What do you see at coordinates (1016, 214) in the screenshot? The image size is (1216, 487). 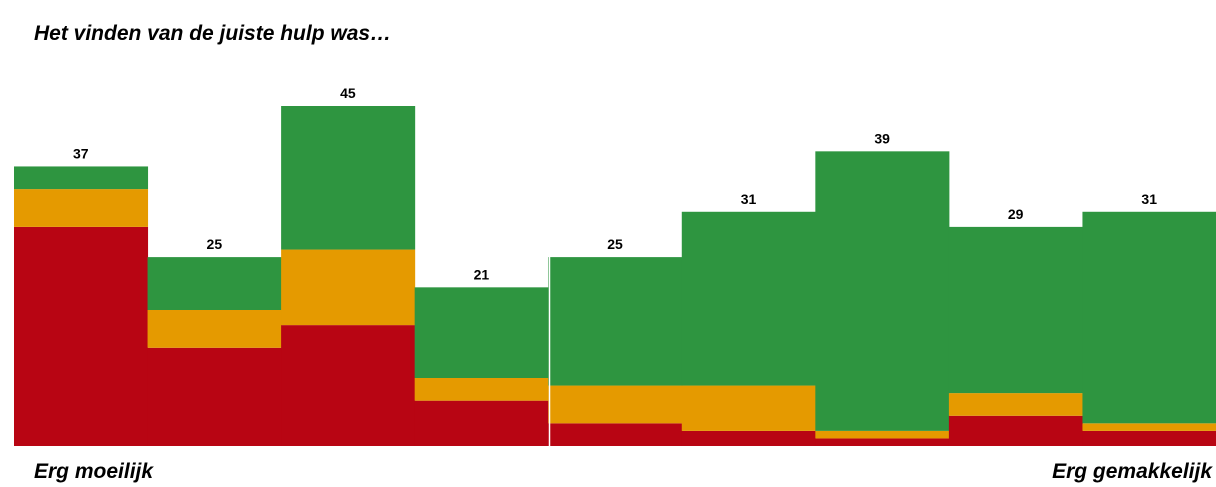 I see `total-label: 29` at bounding box center [1016, 214].